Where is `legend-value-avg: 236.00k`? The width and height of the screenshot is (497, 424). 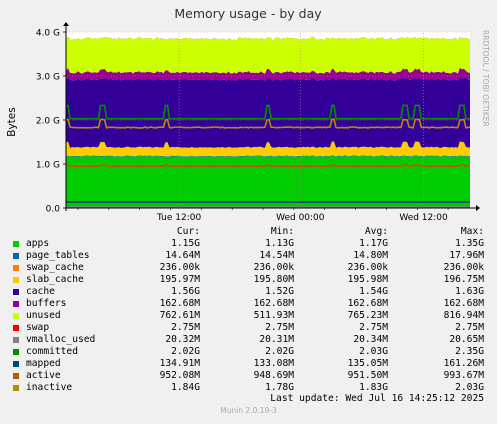 legend-value-avg: 236.00k is located at coordinates (367, 267).